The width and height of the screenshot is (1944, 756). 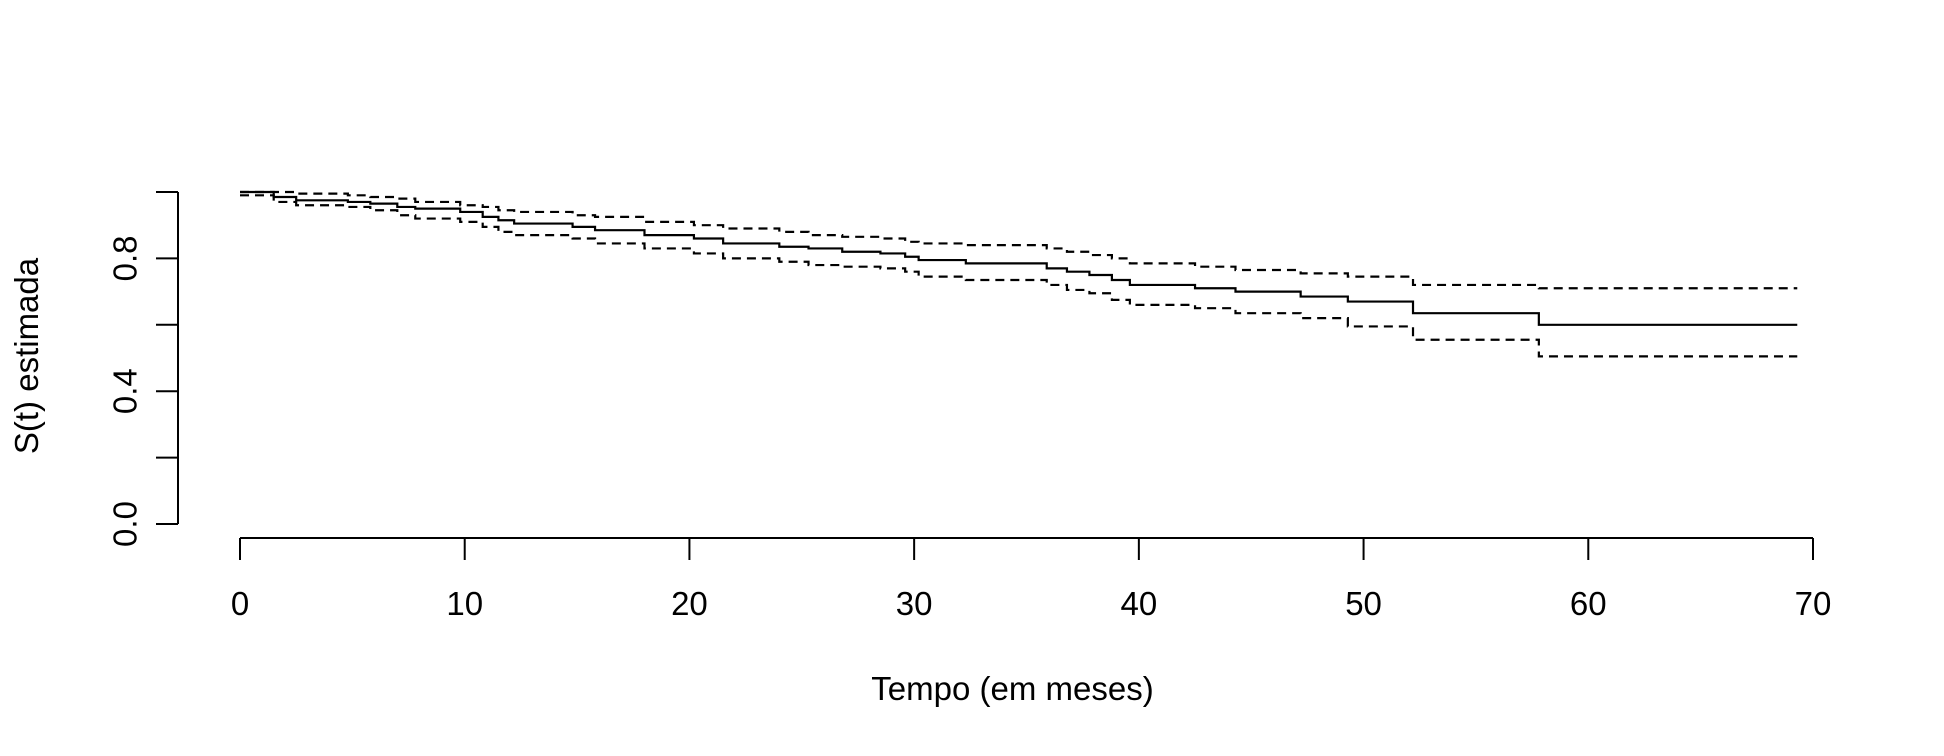 What do you see at coordinates (125, 391) in the screenshot?
I see `y-tick-label: 0.4` at bounding box center [125, 391].